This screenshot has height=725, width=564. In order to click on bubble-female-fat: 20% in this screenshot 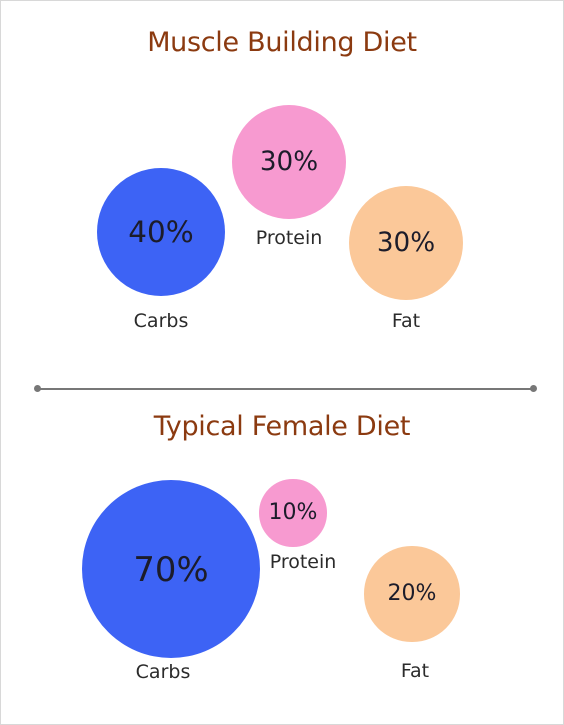, I will do `click(412, 594)`.